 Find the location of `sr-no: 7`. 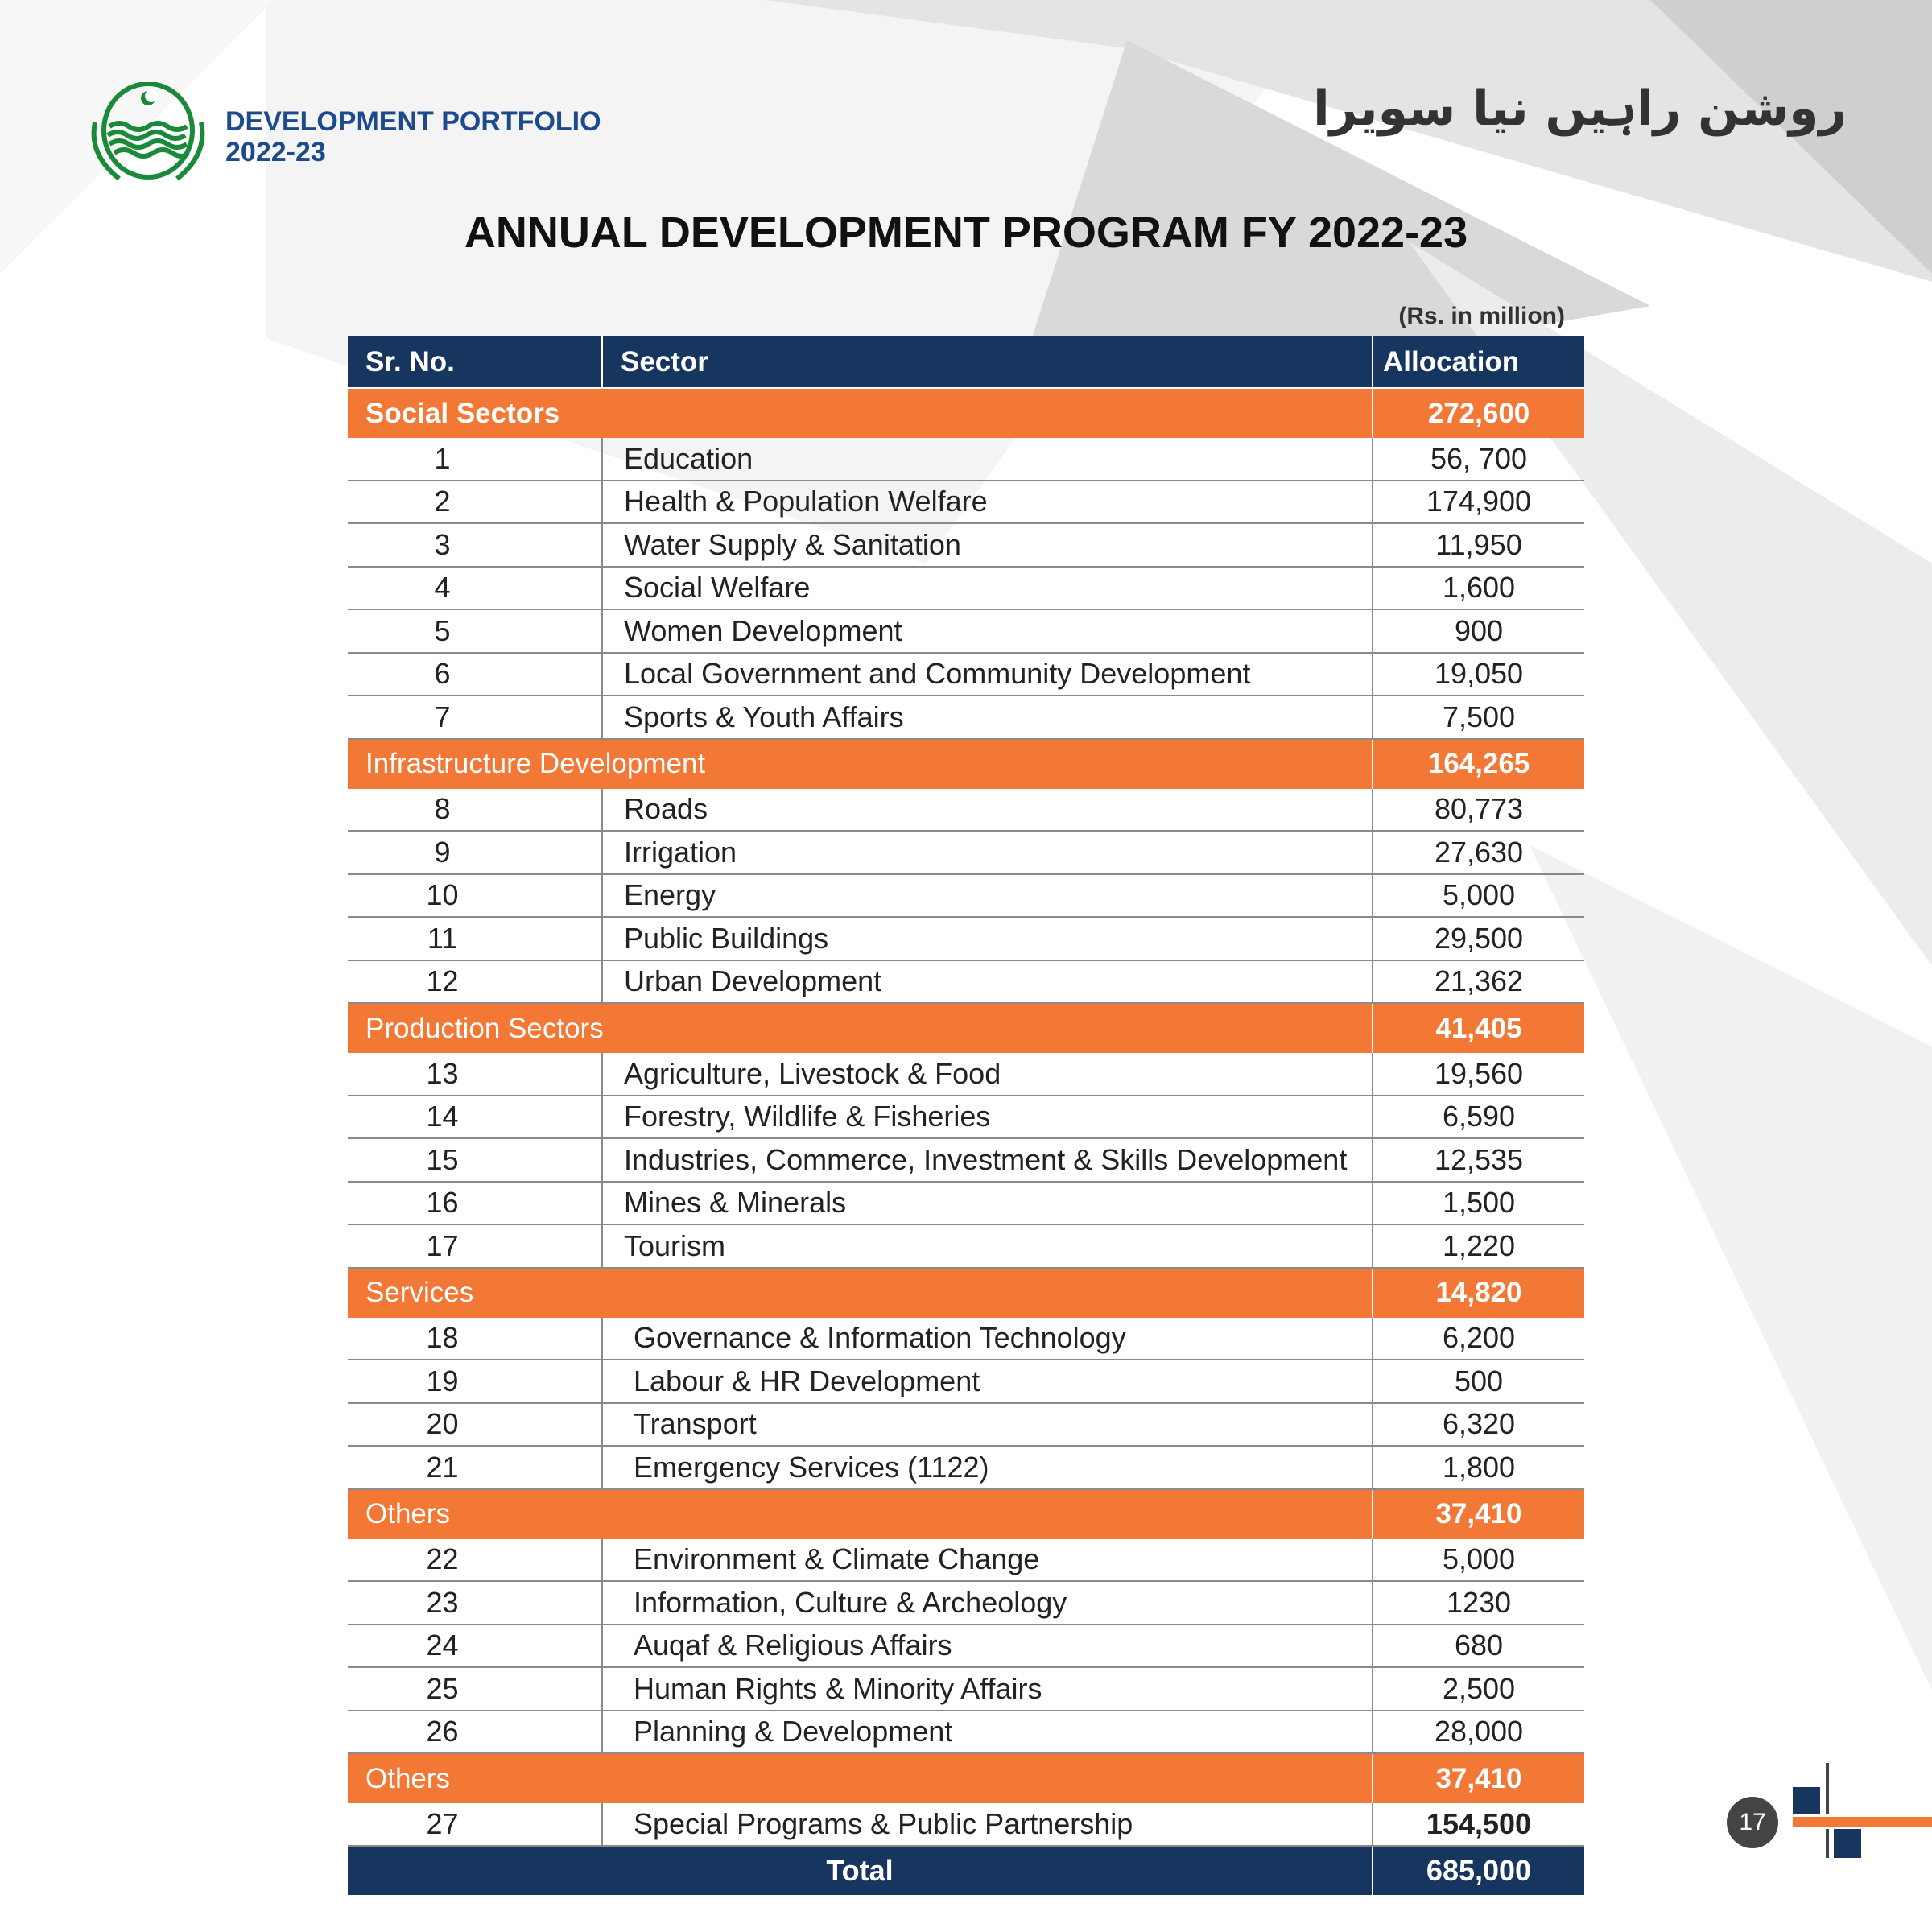

sr-no: 7 is located at coordinates (475, 718).